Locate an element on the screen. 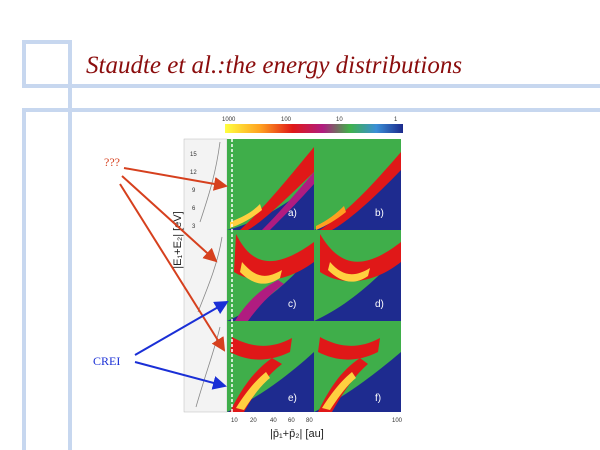 The height and width of the screenshot is (450, 600). x-axis-label: |p̄₁+p̄₂| [au] is located at coordinates (297, 434).